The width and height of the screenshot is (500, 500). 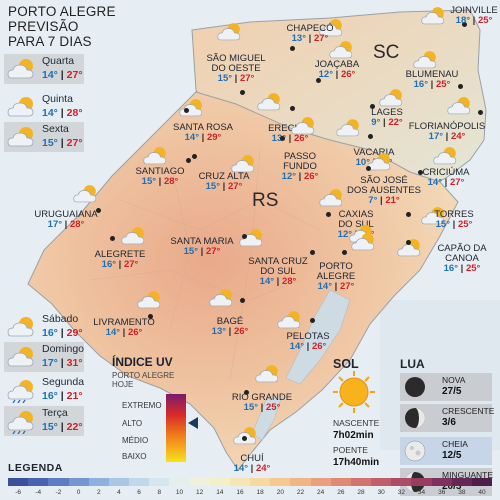 I want to click on forecast-day-0: Quarta 14° | 27°, so click(x=44, y=69).